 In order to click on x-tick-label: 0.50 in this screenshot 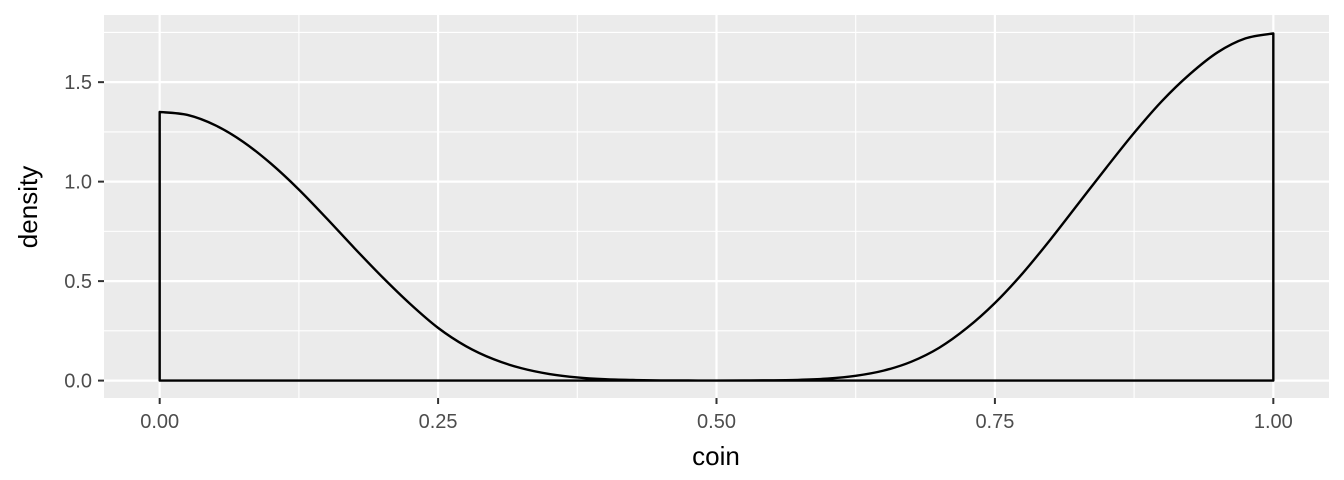, I will do `click(716, 422)`.